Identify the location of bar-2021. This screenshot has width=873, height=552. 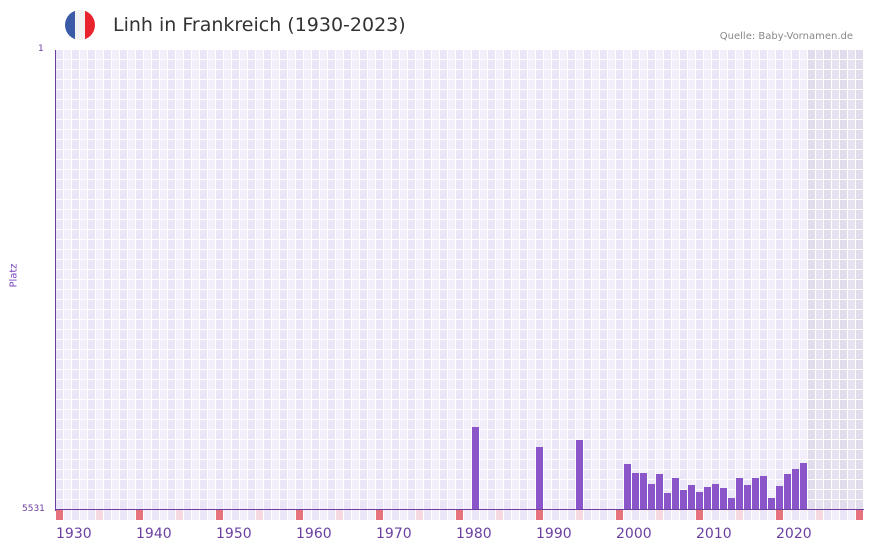
(787, 492).